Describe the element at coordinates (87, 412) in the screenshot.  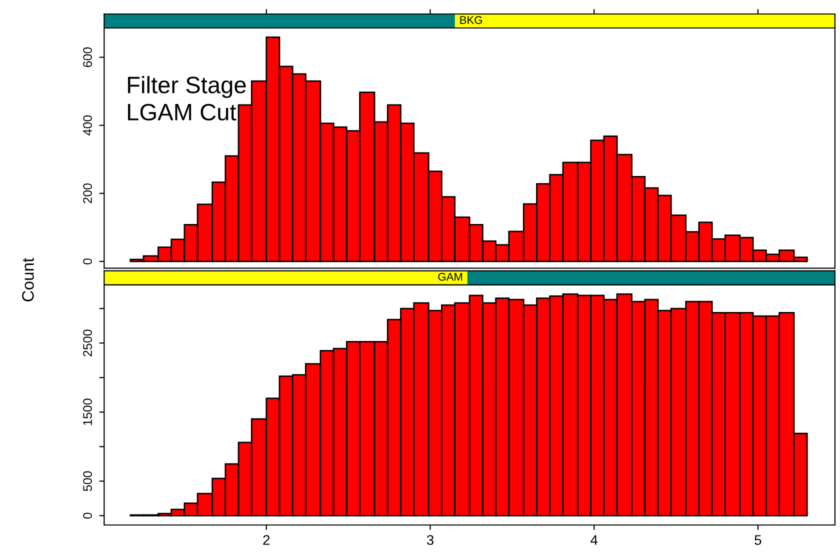
I see `y-tick-label: 1500` at that location.